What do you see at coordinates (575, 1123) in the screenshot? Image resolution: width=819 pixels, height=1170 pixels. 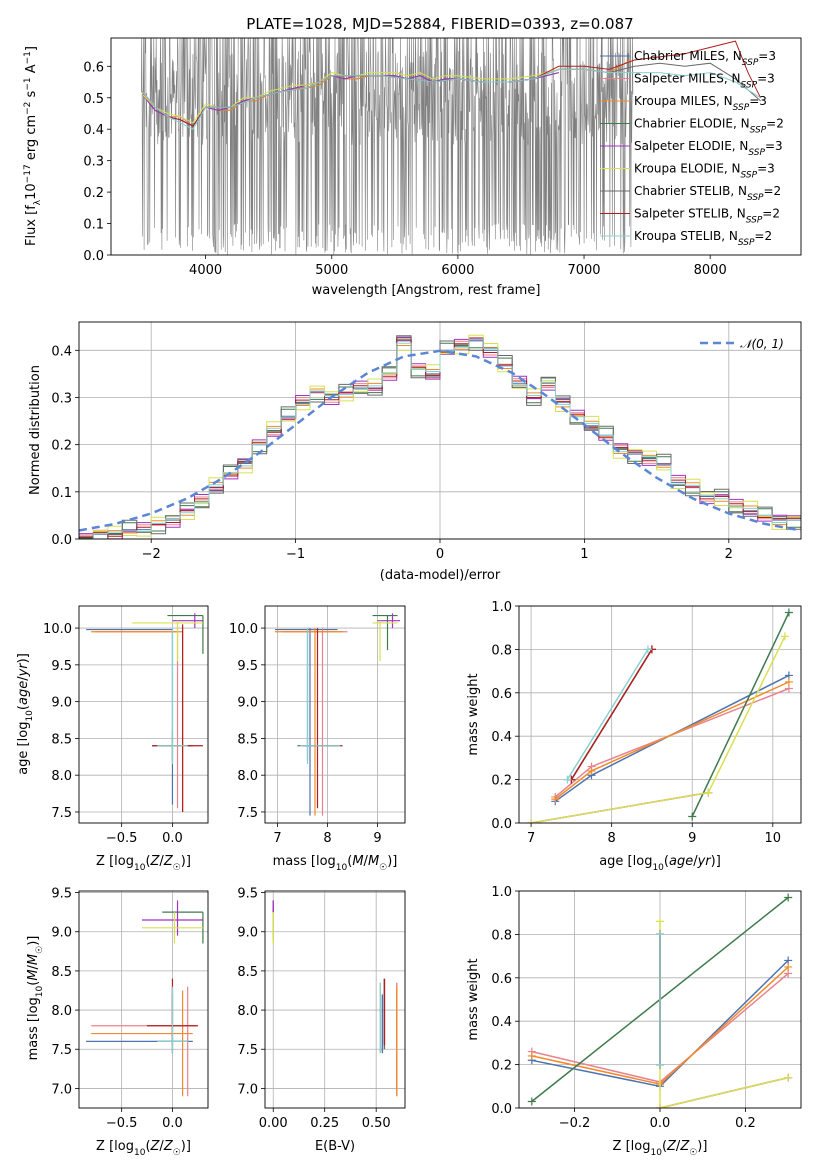 I see `x-tick-label: −0.2` at bounding box center [575, 1123].